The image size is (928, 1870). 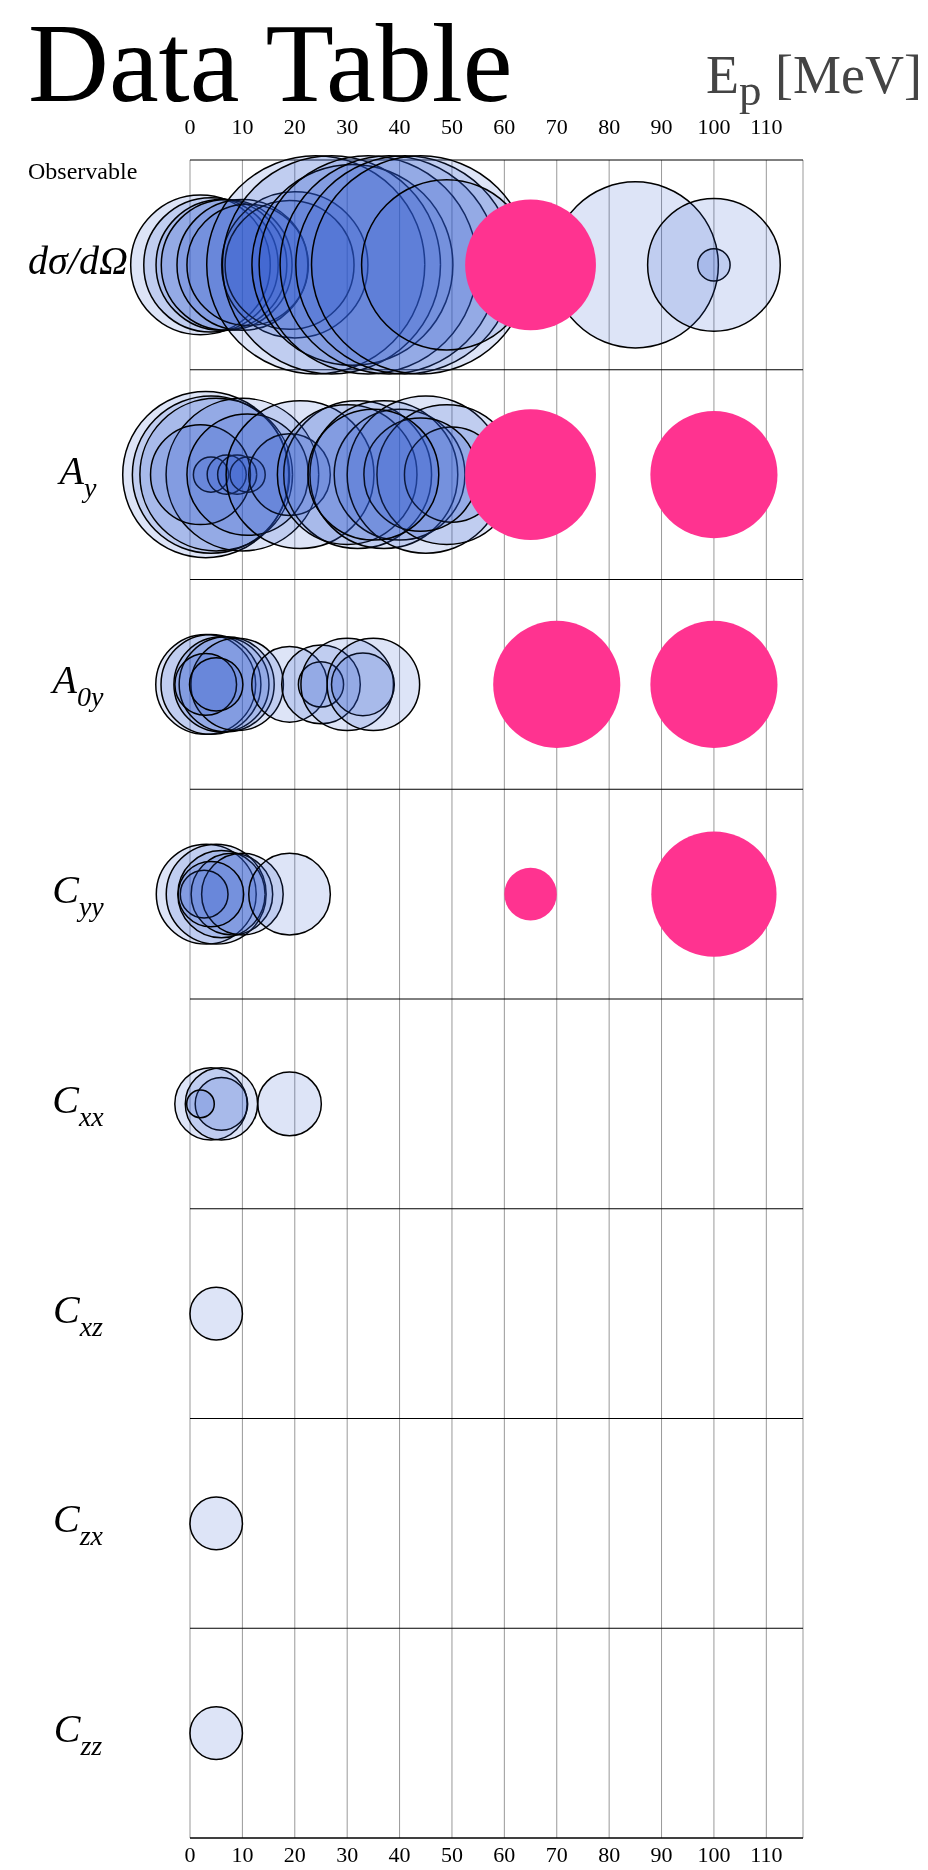 What do you see at coordinates (714, 1854) in the screenshot?
I see `x-tick-label: 100` at bounding box center [714, 1854].